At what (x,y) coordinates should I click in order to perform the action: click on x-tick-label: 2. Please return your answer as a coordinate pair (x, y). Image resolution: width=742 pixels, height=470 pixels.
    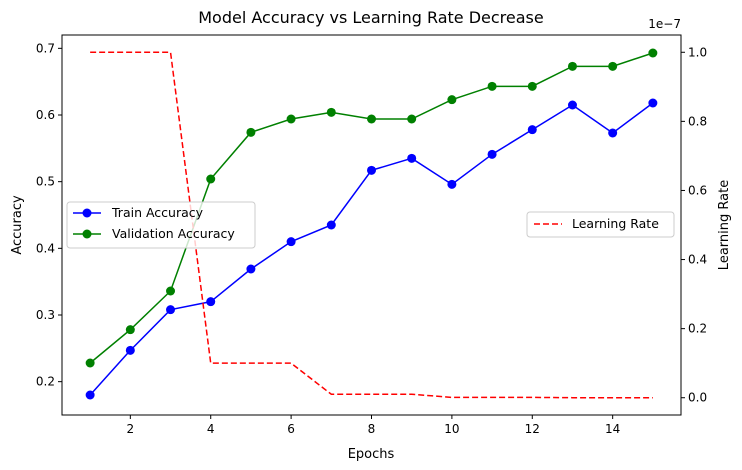
    Looking at the image, I should click on (131, 429).